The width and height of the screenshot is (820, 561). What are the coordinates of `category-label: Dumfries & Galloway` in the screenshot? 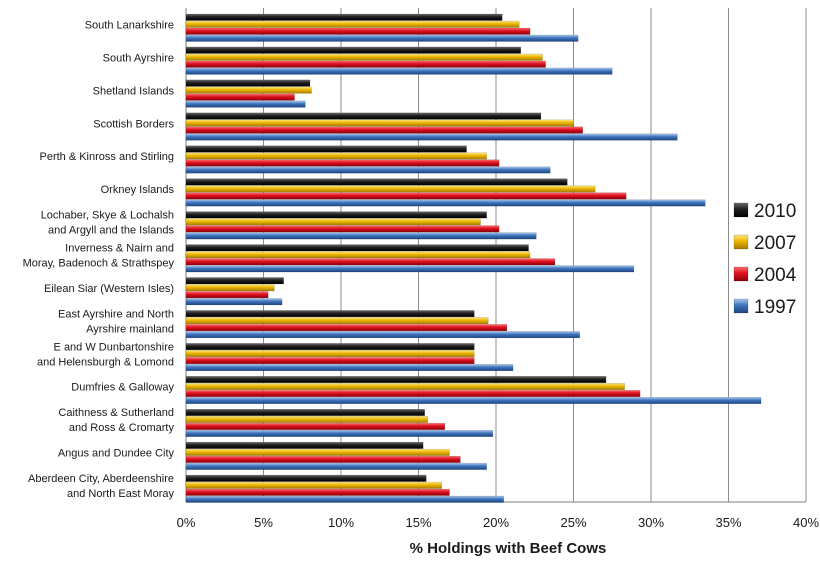 It's located at (122, 388).